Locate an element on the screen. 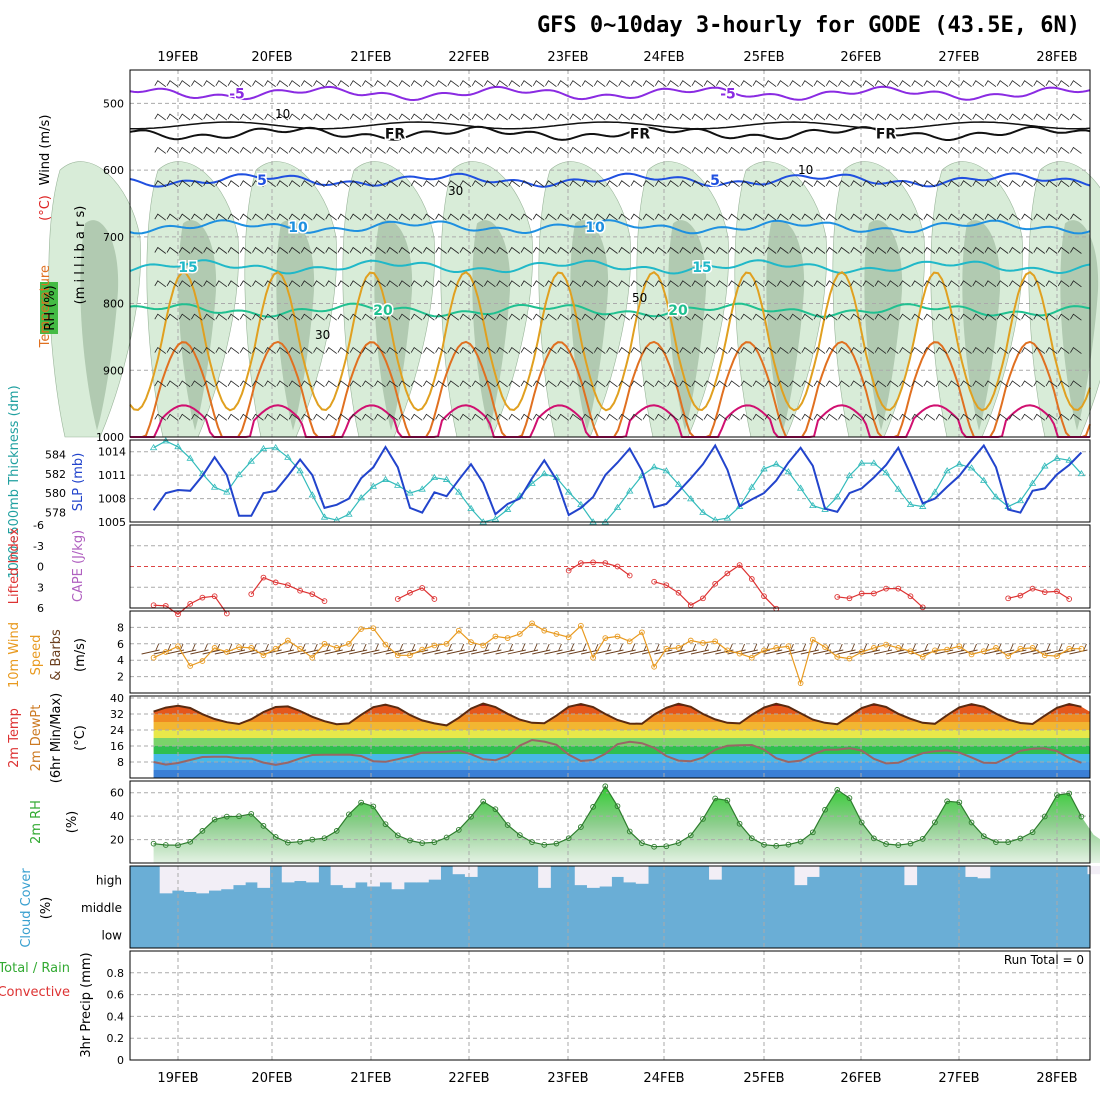 Image resolution: width=1100 pixels, height=1100 pixels. date-label-bottom: 27FEB is located at coordinates (958, 1078).